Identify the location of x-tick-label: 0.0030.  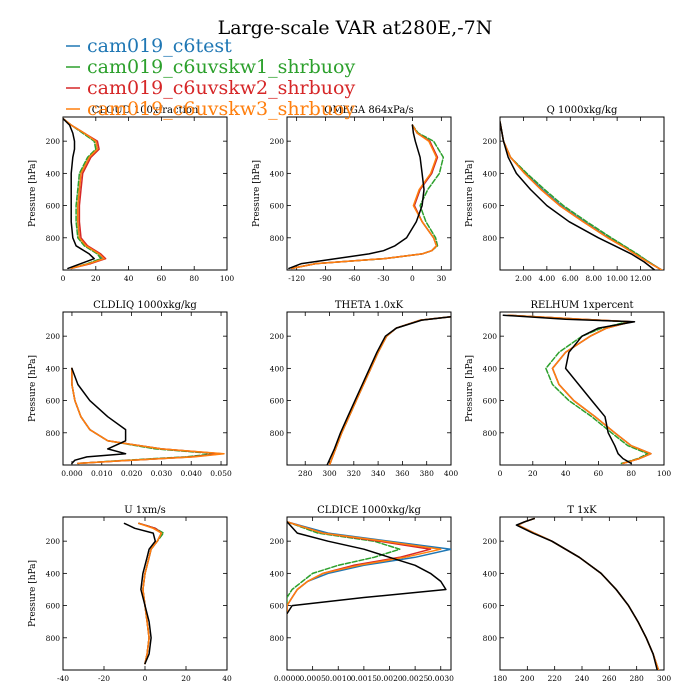
(441, 678).